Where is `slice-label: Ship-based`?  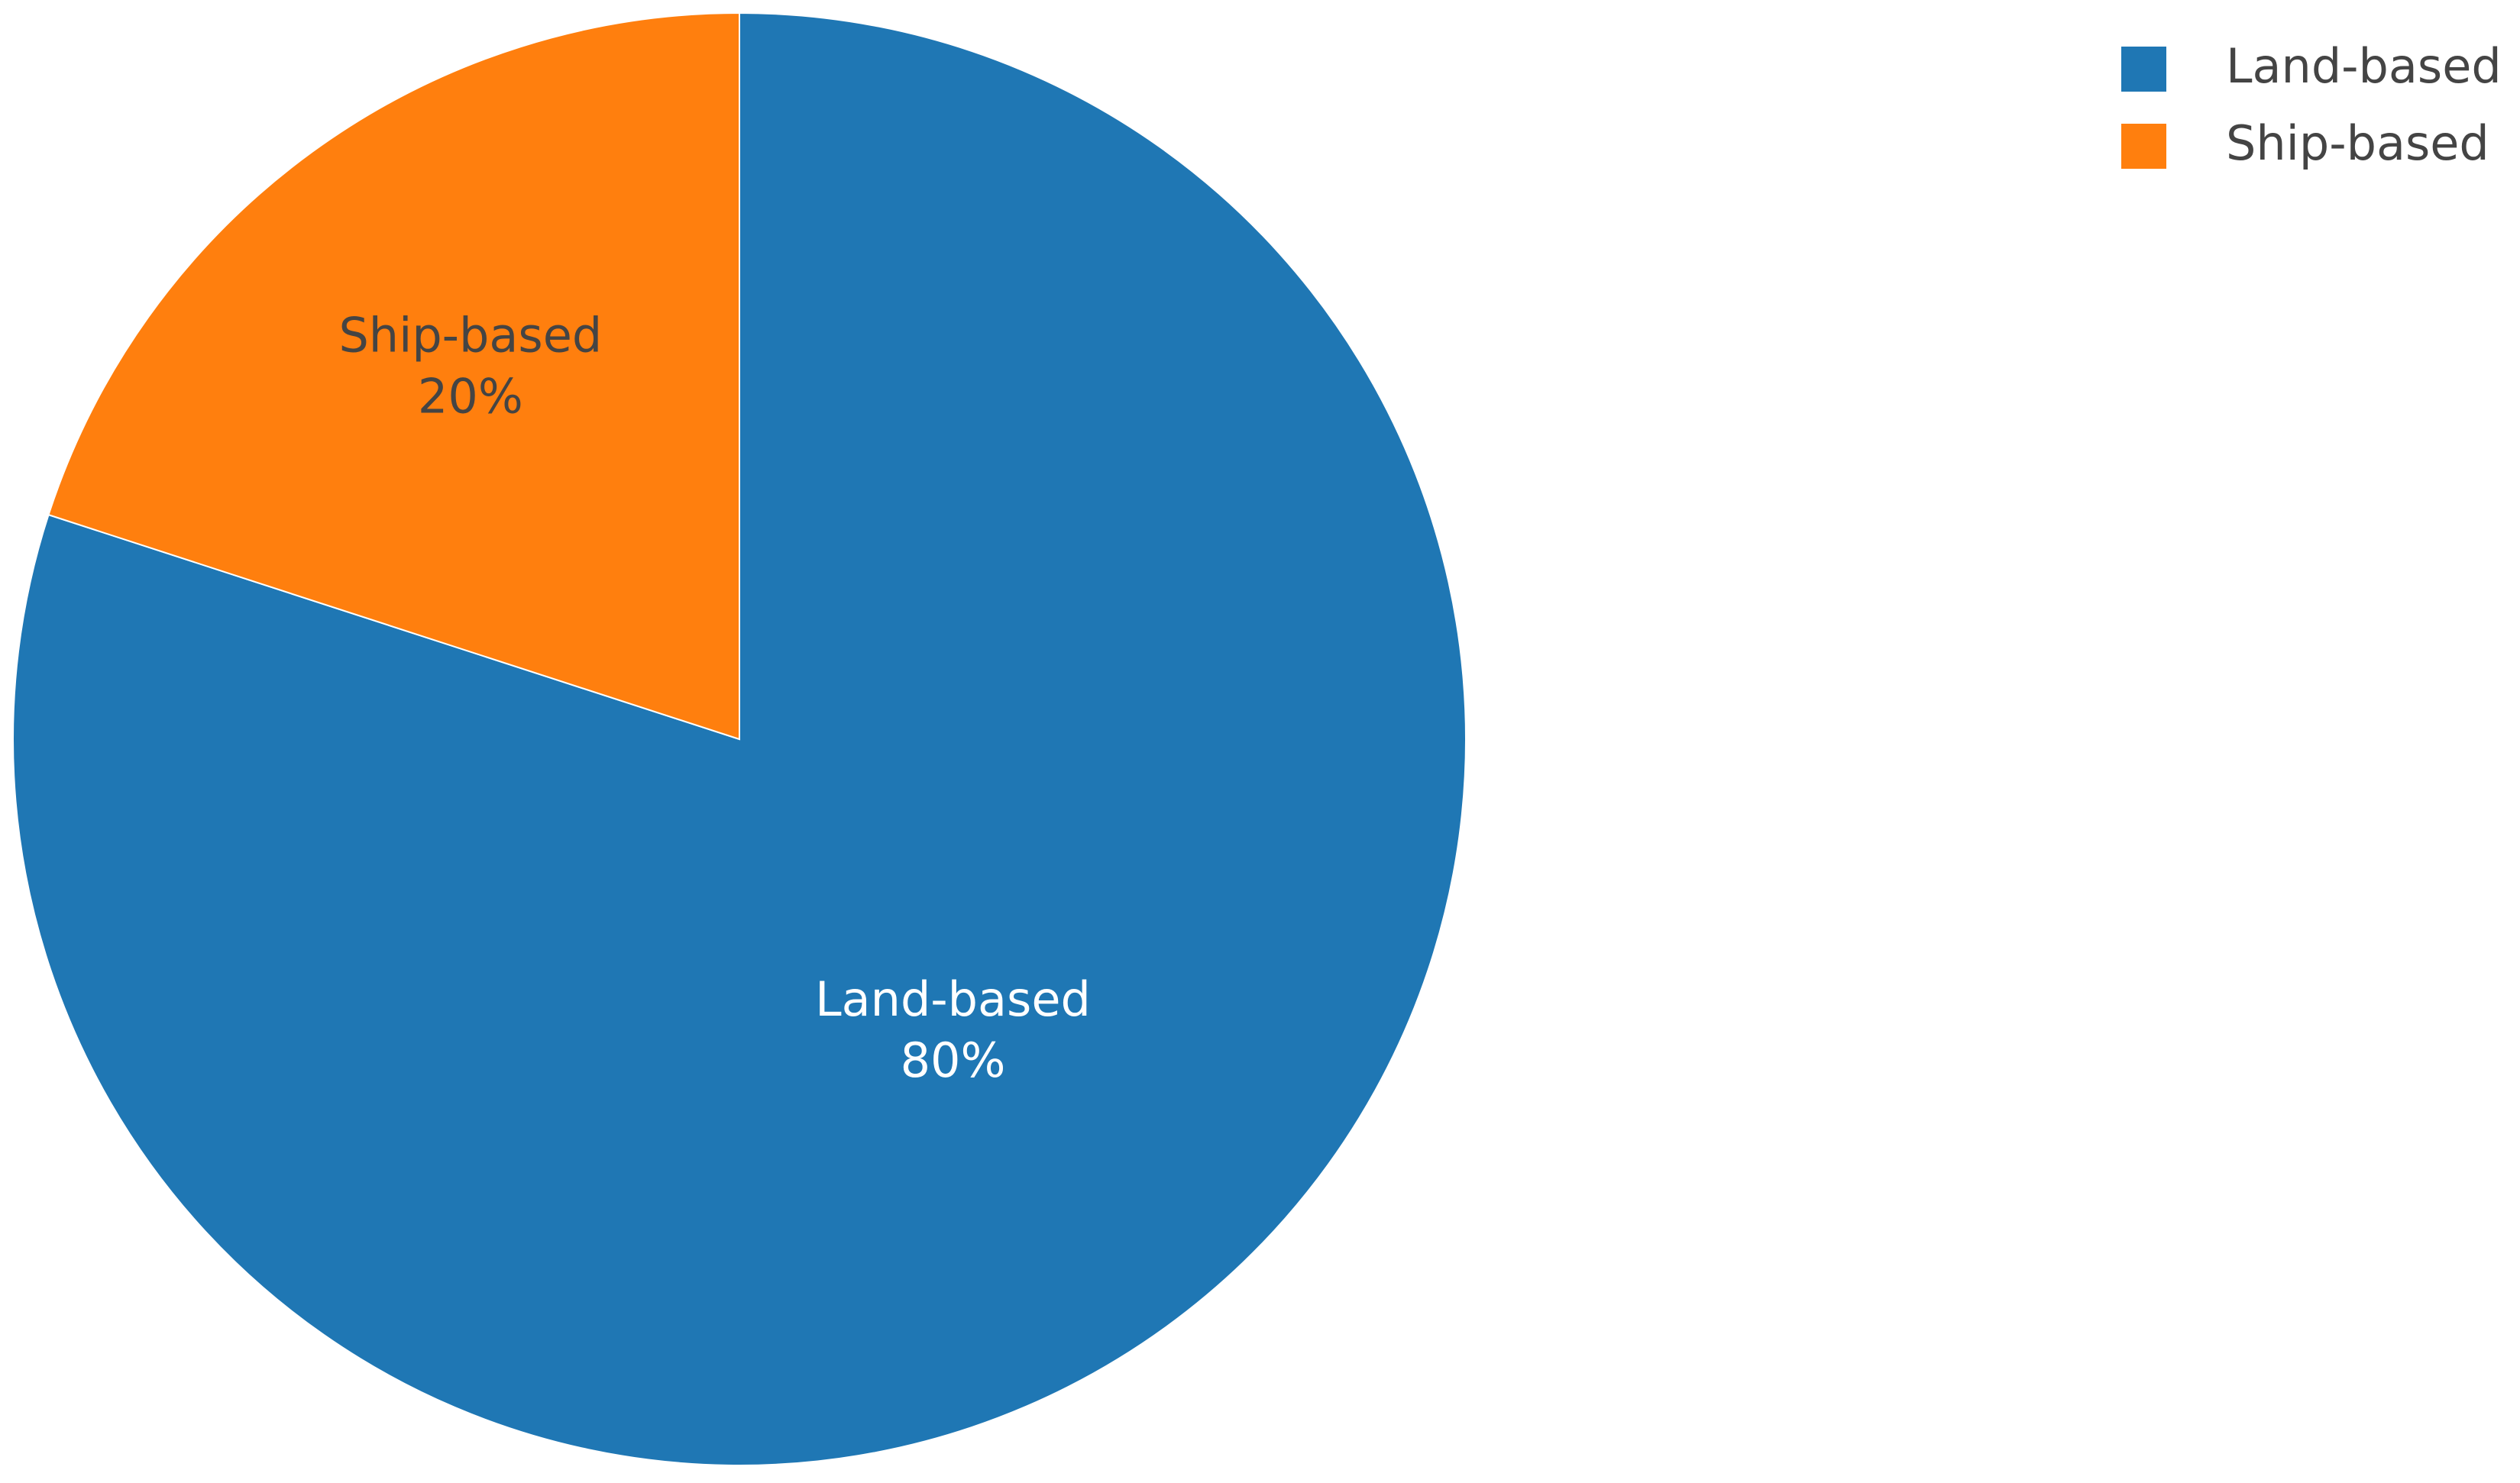 slice-label: Ship-based is located at coordinates (470, 335).